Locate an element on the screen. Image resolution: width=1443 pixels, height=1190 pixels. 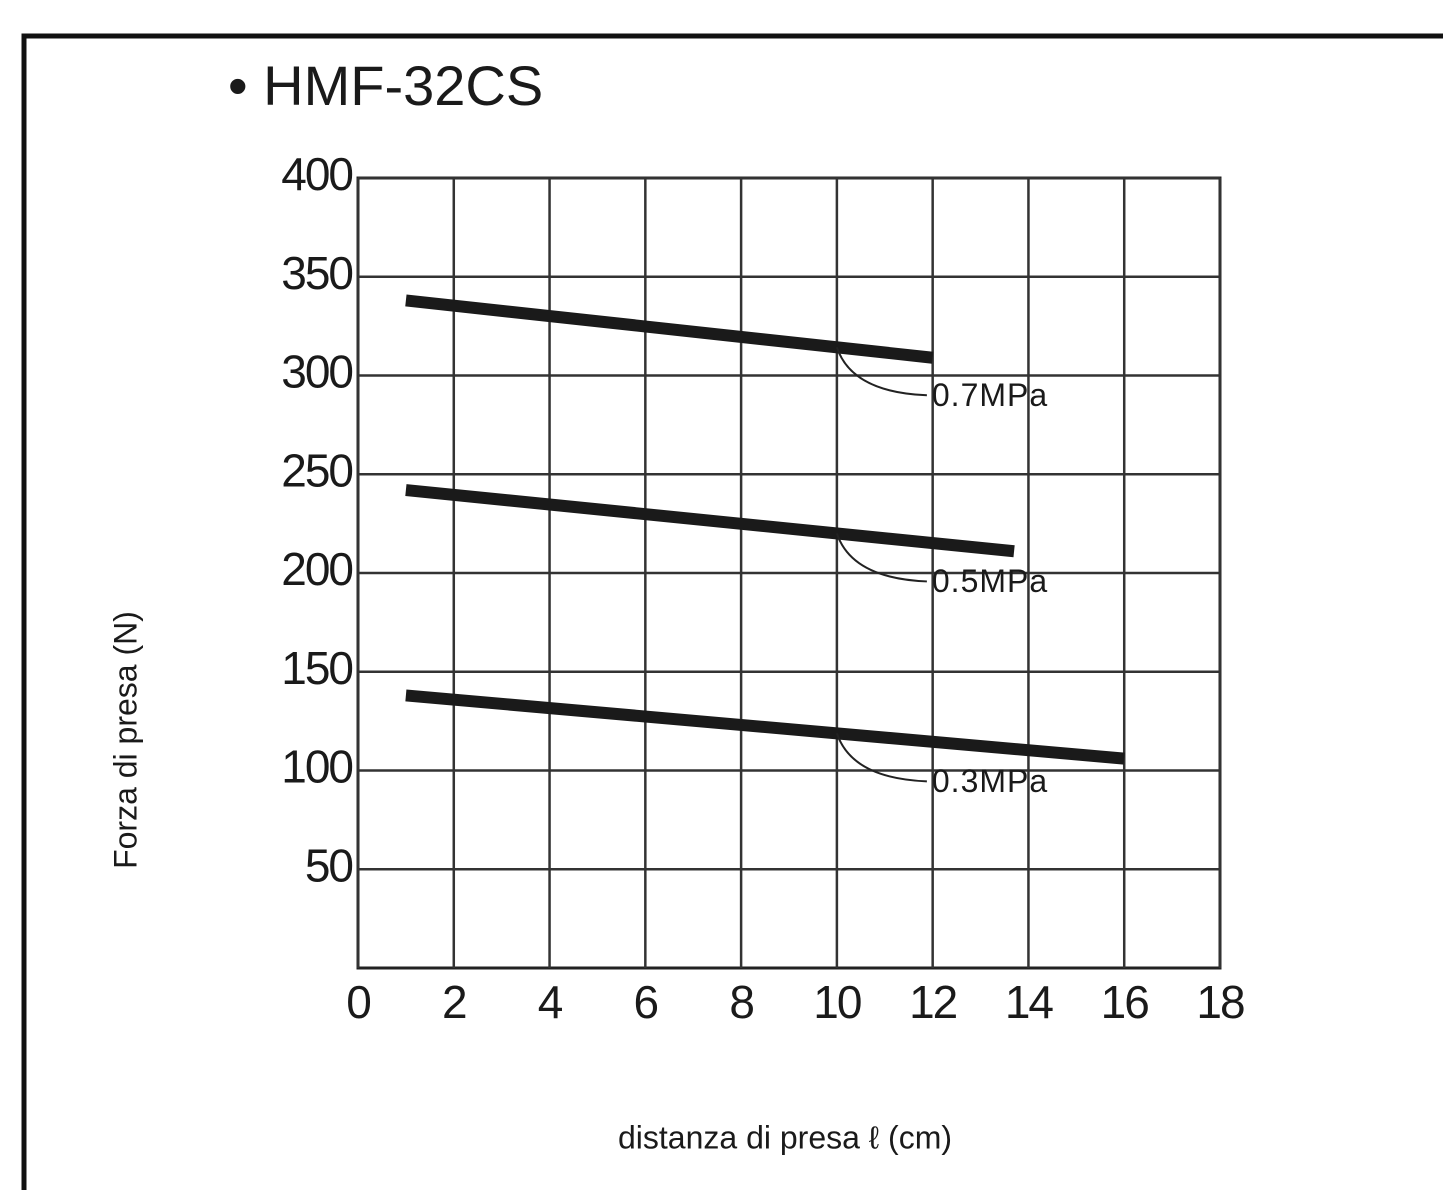
x-tick-label: 16 is located at coordinates (1125, 1002).